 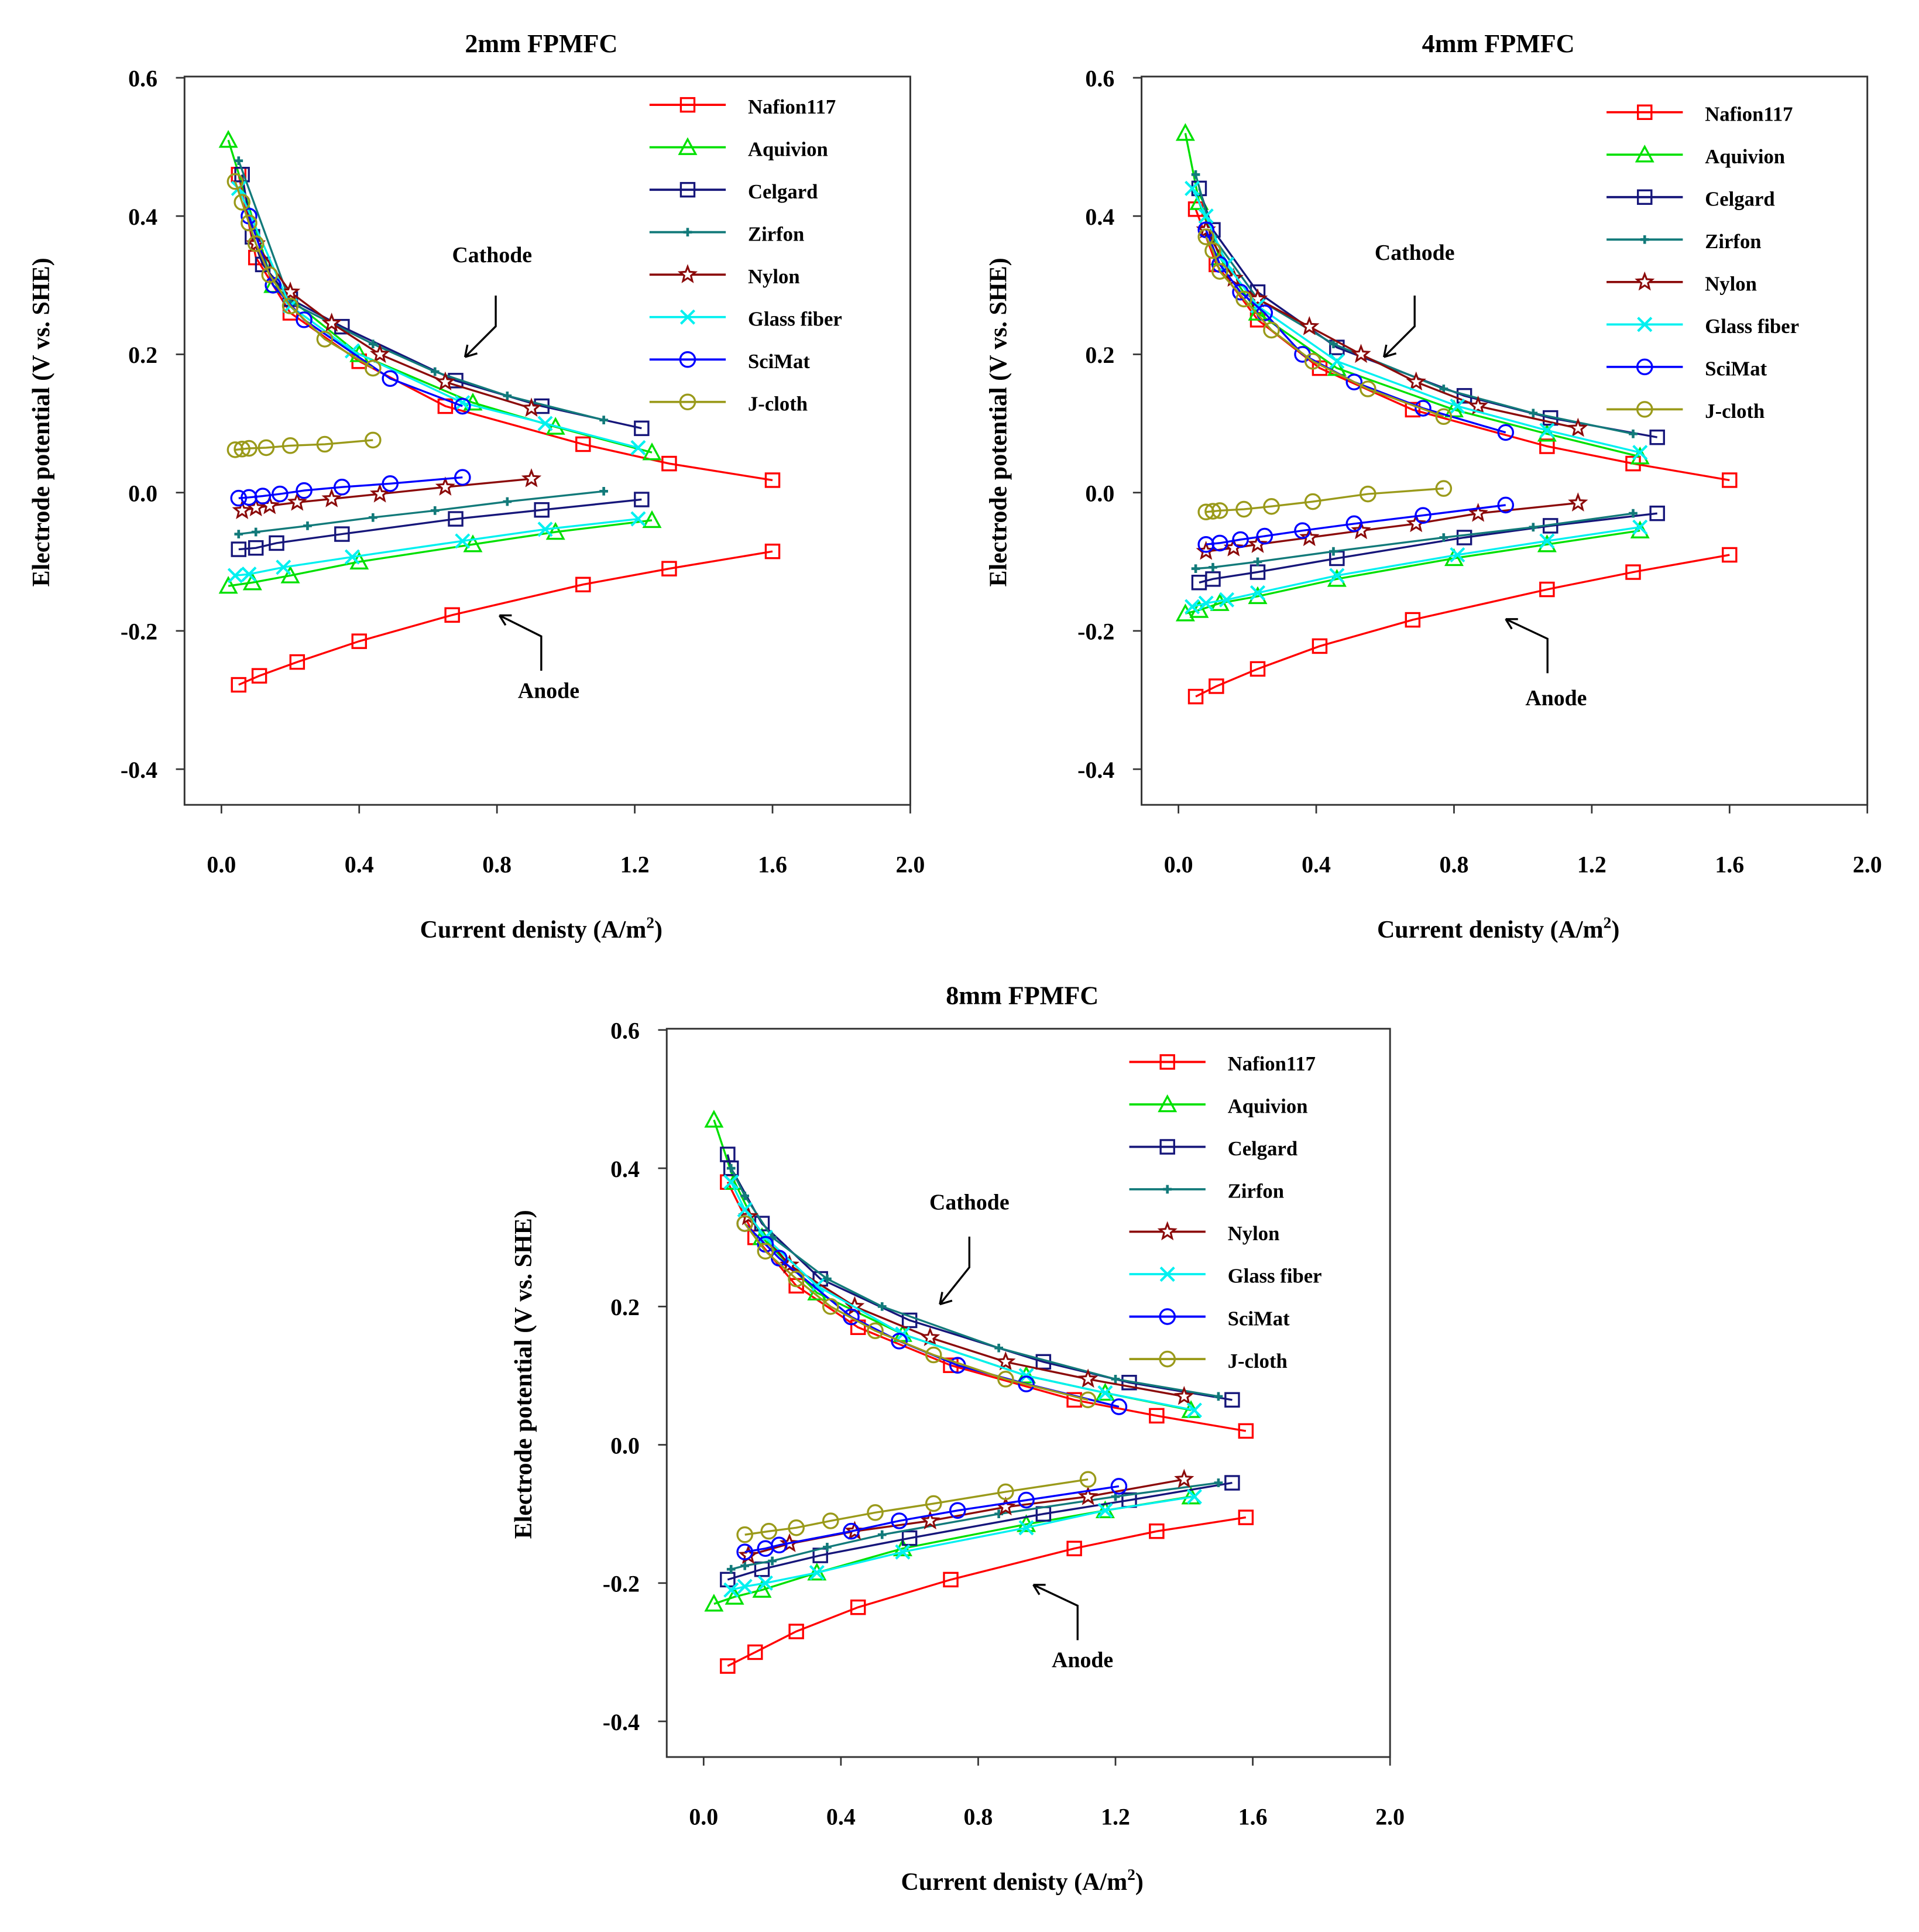 I want to click on series-glass-fiber, so click(x=962, y=1386).